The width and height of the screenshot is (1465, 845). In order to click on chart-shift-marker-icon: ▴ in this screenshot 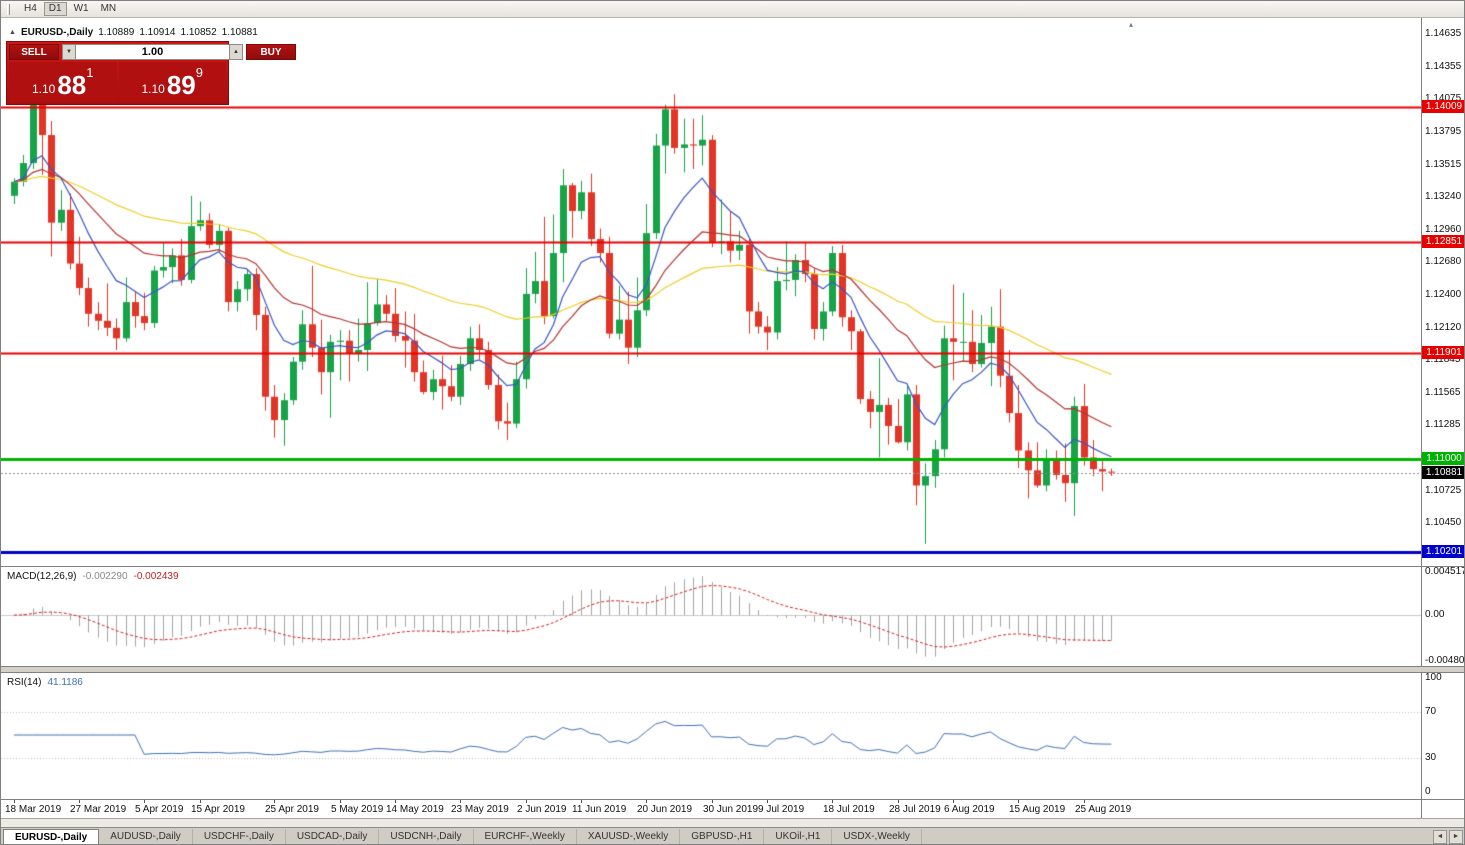, I will do `click(1131, 24)`.